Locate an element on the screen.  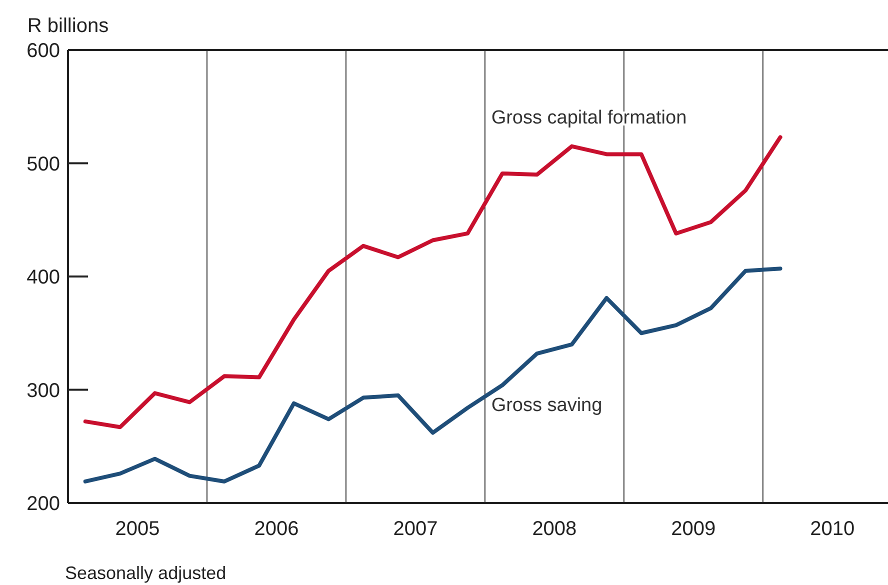
y-tick-label: 500 is located at coordinates (43, 164).